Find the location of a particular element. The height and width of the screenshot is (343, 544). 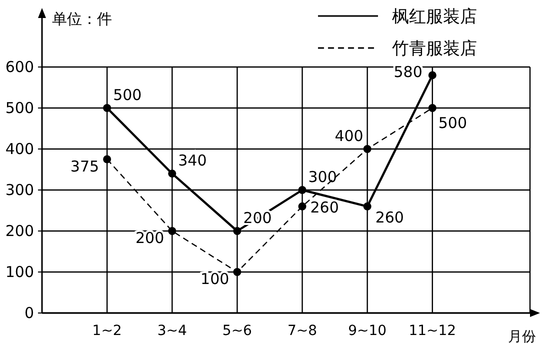

data-label: 100 is located at coordinates (215, 279).